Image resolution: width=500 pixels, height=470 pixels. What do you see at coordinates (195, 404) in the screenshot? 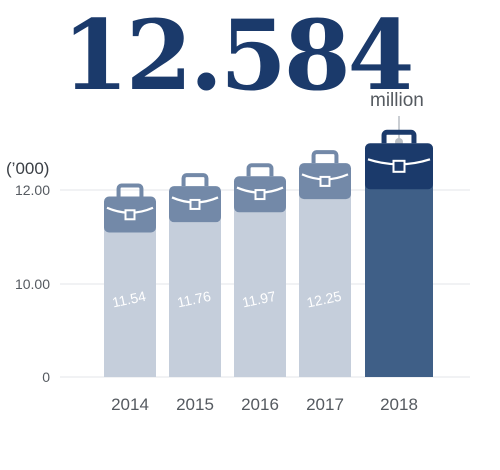
I see `x-tick-label: 2015` at bounding box center [195, 404].